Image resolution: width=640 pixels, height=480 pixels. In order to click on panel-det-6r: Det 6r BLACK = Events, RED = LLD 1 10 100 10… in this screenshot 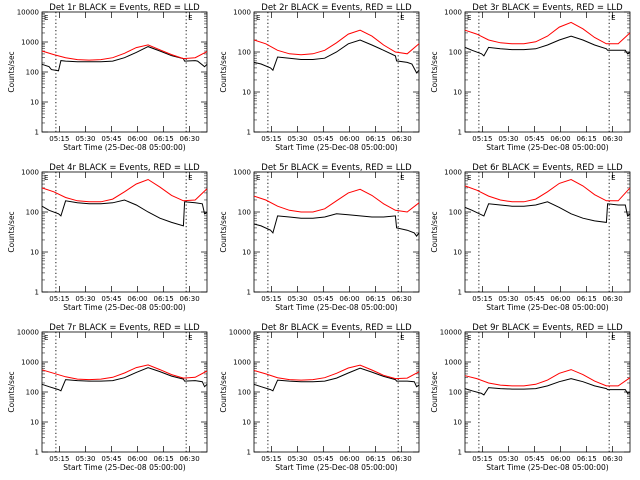, I will do `click(530, 237)`.